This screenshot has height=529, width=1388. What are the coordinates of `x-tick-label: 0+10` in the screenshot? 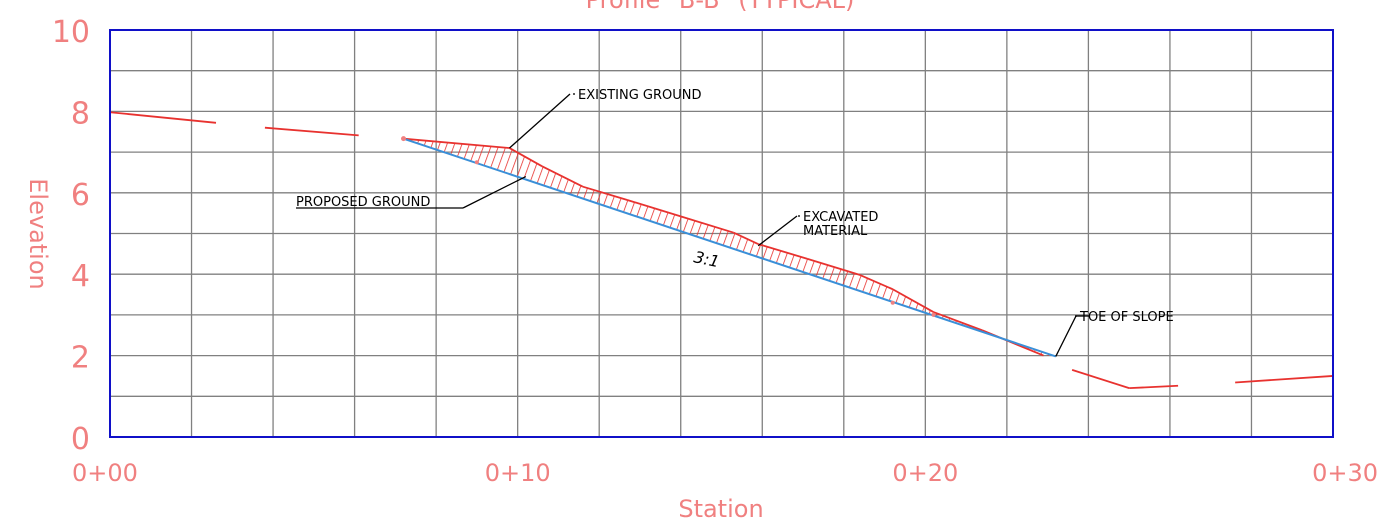 It's located at (518, 473).